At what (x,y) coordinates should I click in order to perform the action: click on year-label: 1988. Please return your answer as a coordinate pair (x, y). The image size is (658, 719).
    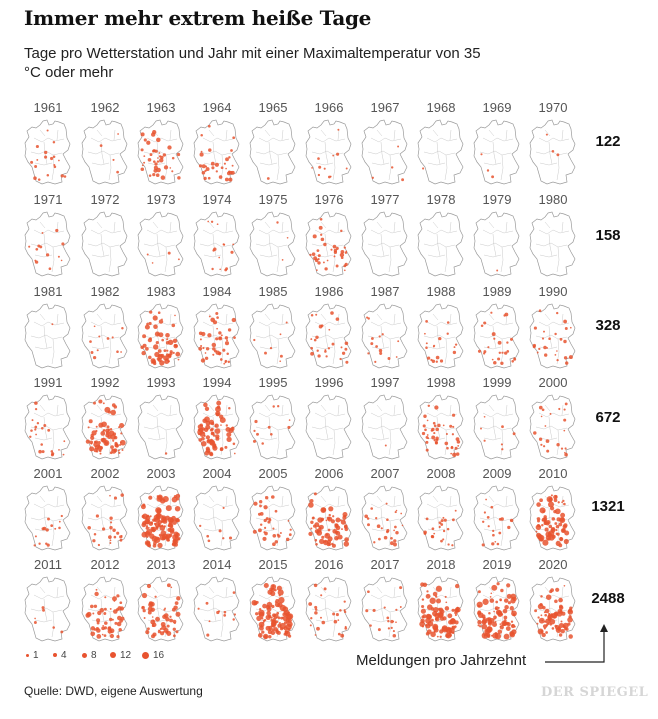
    Looking at the image, I should click on (441, 291).